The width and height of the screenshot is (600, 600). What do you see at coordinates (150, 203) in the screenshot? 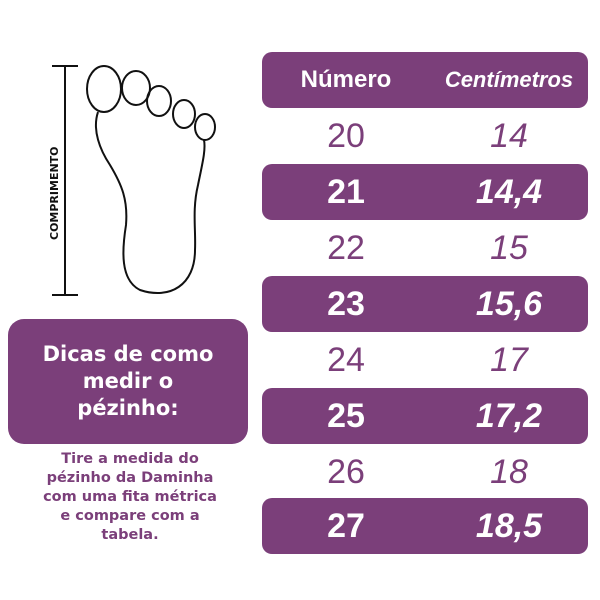
I see `sole-outline` at bounding box center [150, 203].